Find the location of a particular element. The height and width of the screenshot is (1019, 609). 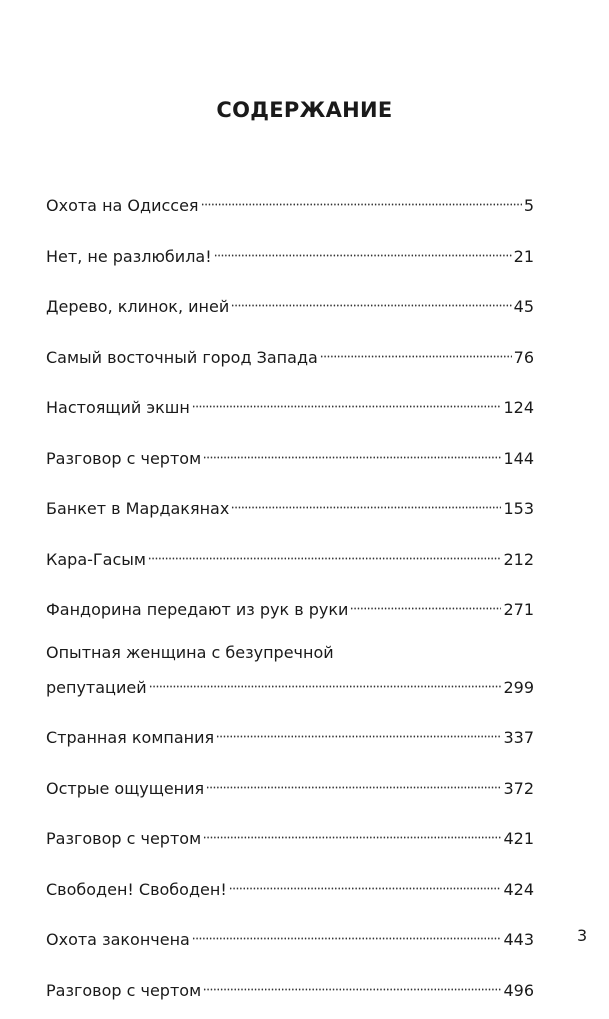

toc-entry: Разговор с чертом 421 is located at coordinates (290, 834).